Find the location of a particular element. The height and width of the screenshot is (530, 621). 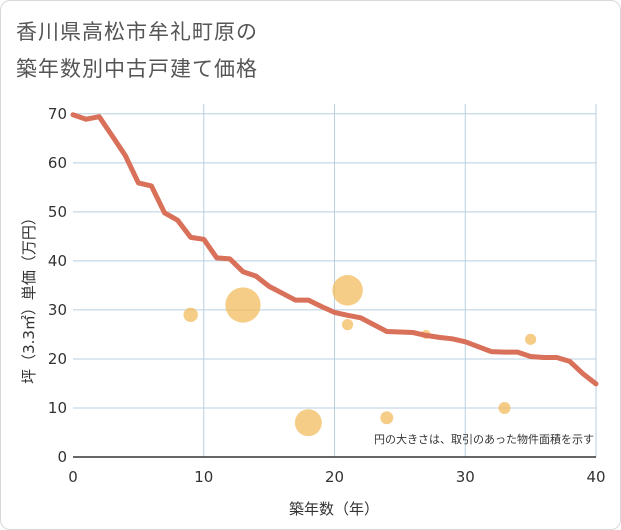

chart-title-line-1: 香川県高松市牟礼町原の is located at coordinates (137, 32).